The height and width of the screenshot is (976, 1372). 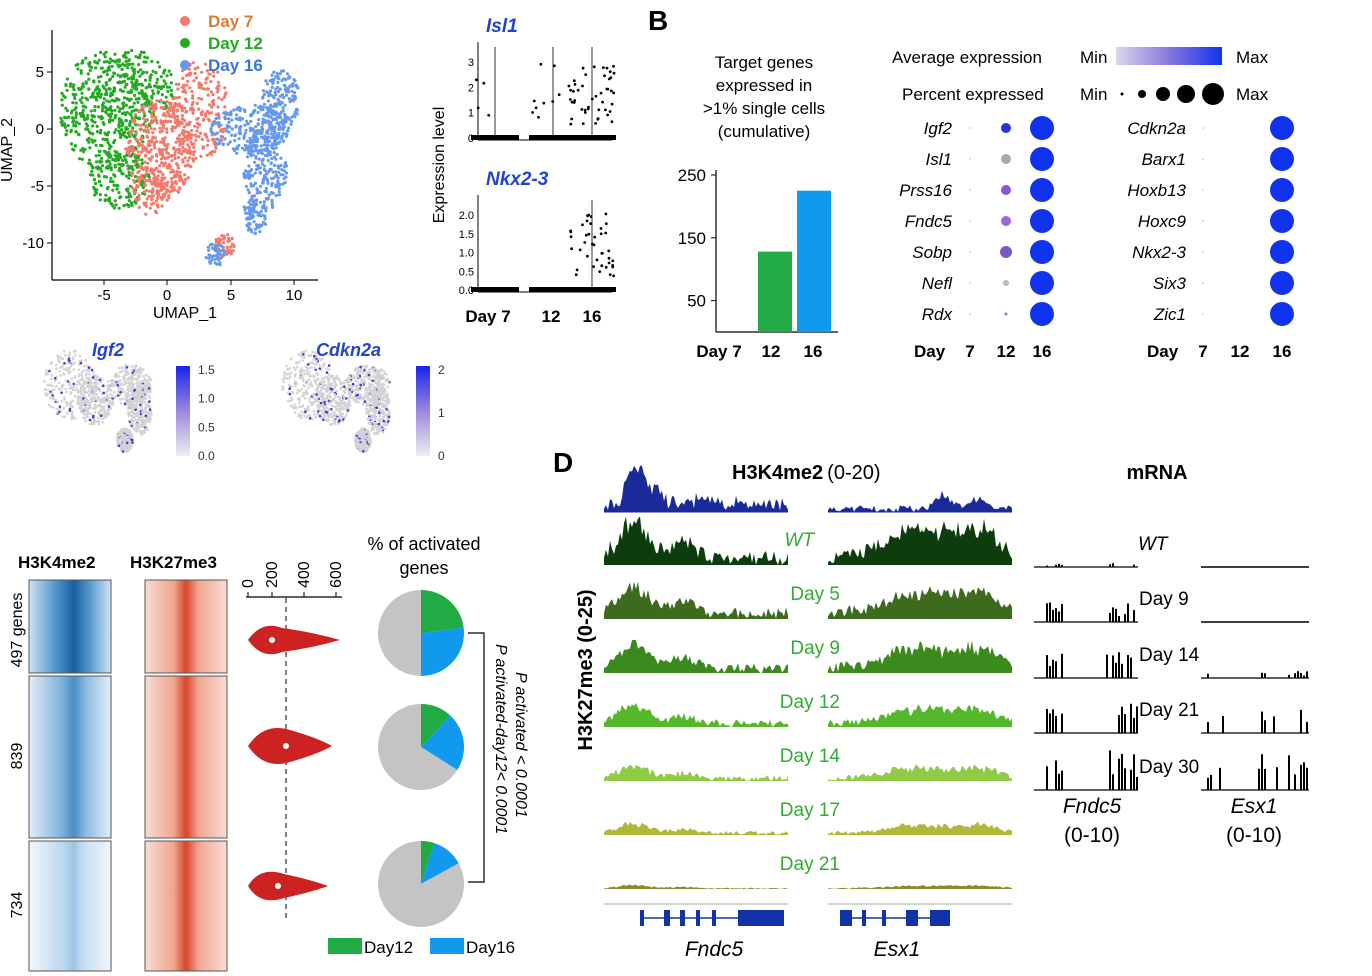 I want to click on feature-scale-tick: 0, so click(x=441, y=456).